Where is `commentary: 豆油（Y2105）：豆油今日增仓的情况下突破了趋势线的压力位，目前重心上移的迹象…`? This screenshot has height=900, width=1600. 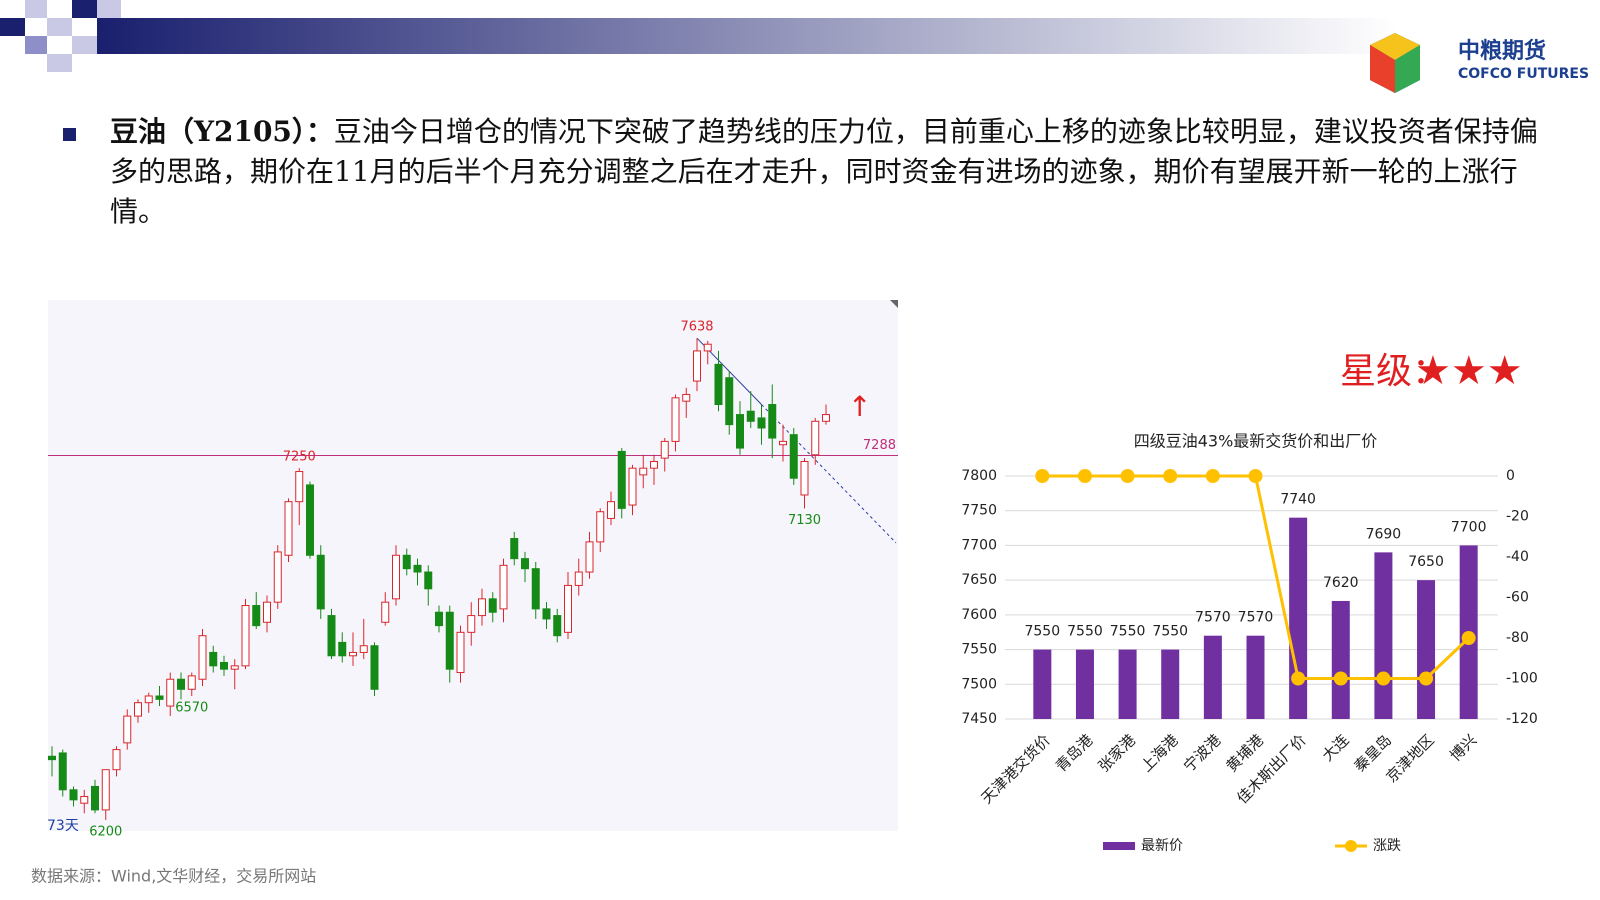 commentary: 豆油（Y2105）：豆油今日增仓的情况下突破了趋势线的压力位，目前重心上移的迹象… is located at coordinates (835, 172).